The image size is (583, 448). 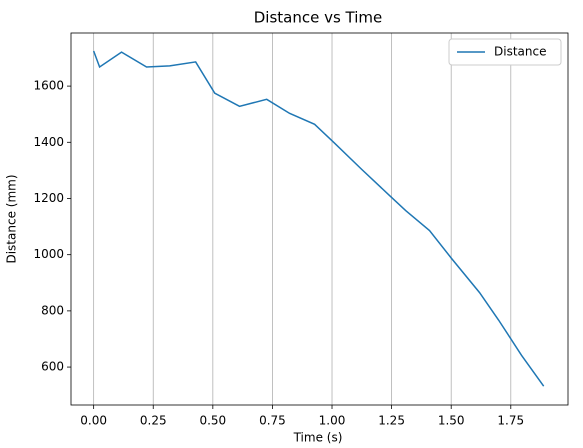 What do you see at coordinates (332, 421) in the screenshot?
I see `x-tick-label: 1.00` at bounding box center [332, 421].